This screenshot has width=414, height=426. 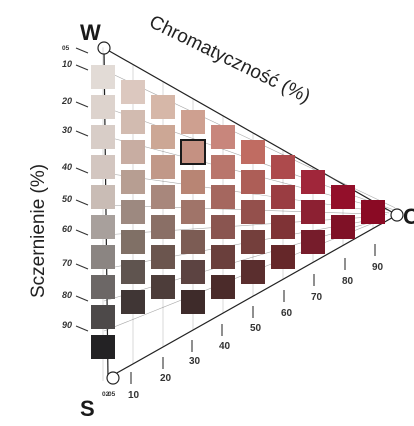 I want to click on chromaticness-scale-label: 05, so click(x=112, y=394).